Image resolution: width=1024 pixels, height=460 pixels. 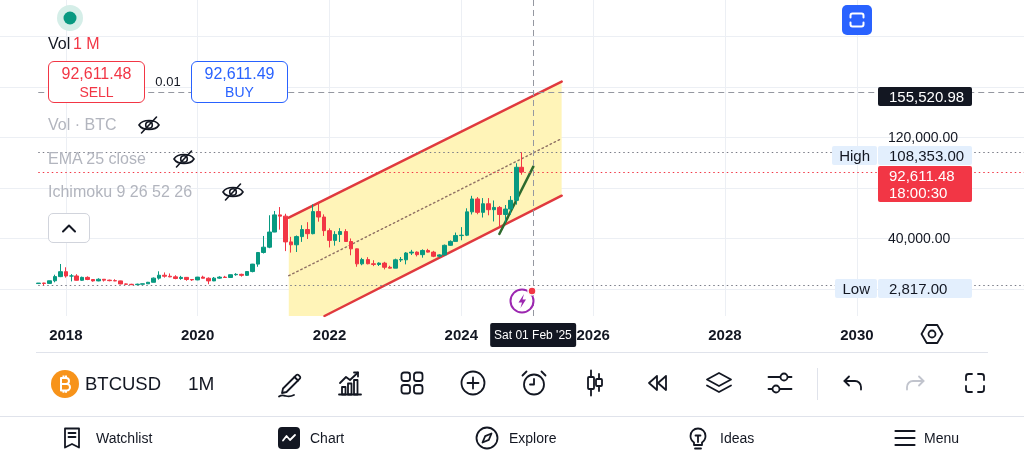 What do you see at coordinates (168, 81) in the screenshot?
I see `annotation: 0.01` at bounding box center [168, 81].